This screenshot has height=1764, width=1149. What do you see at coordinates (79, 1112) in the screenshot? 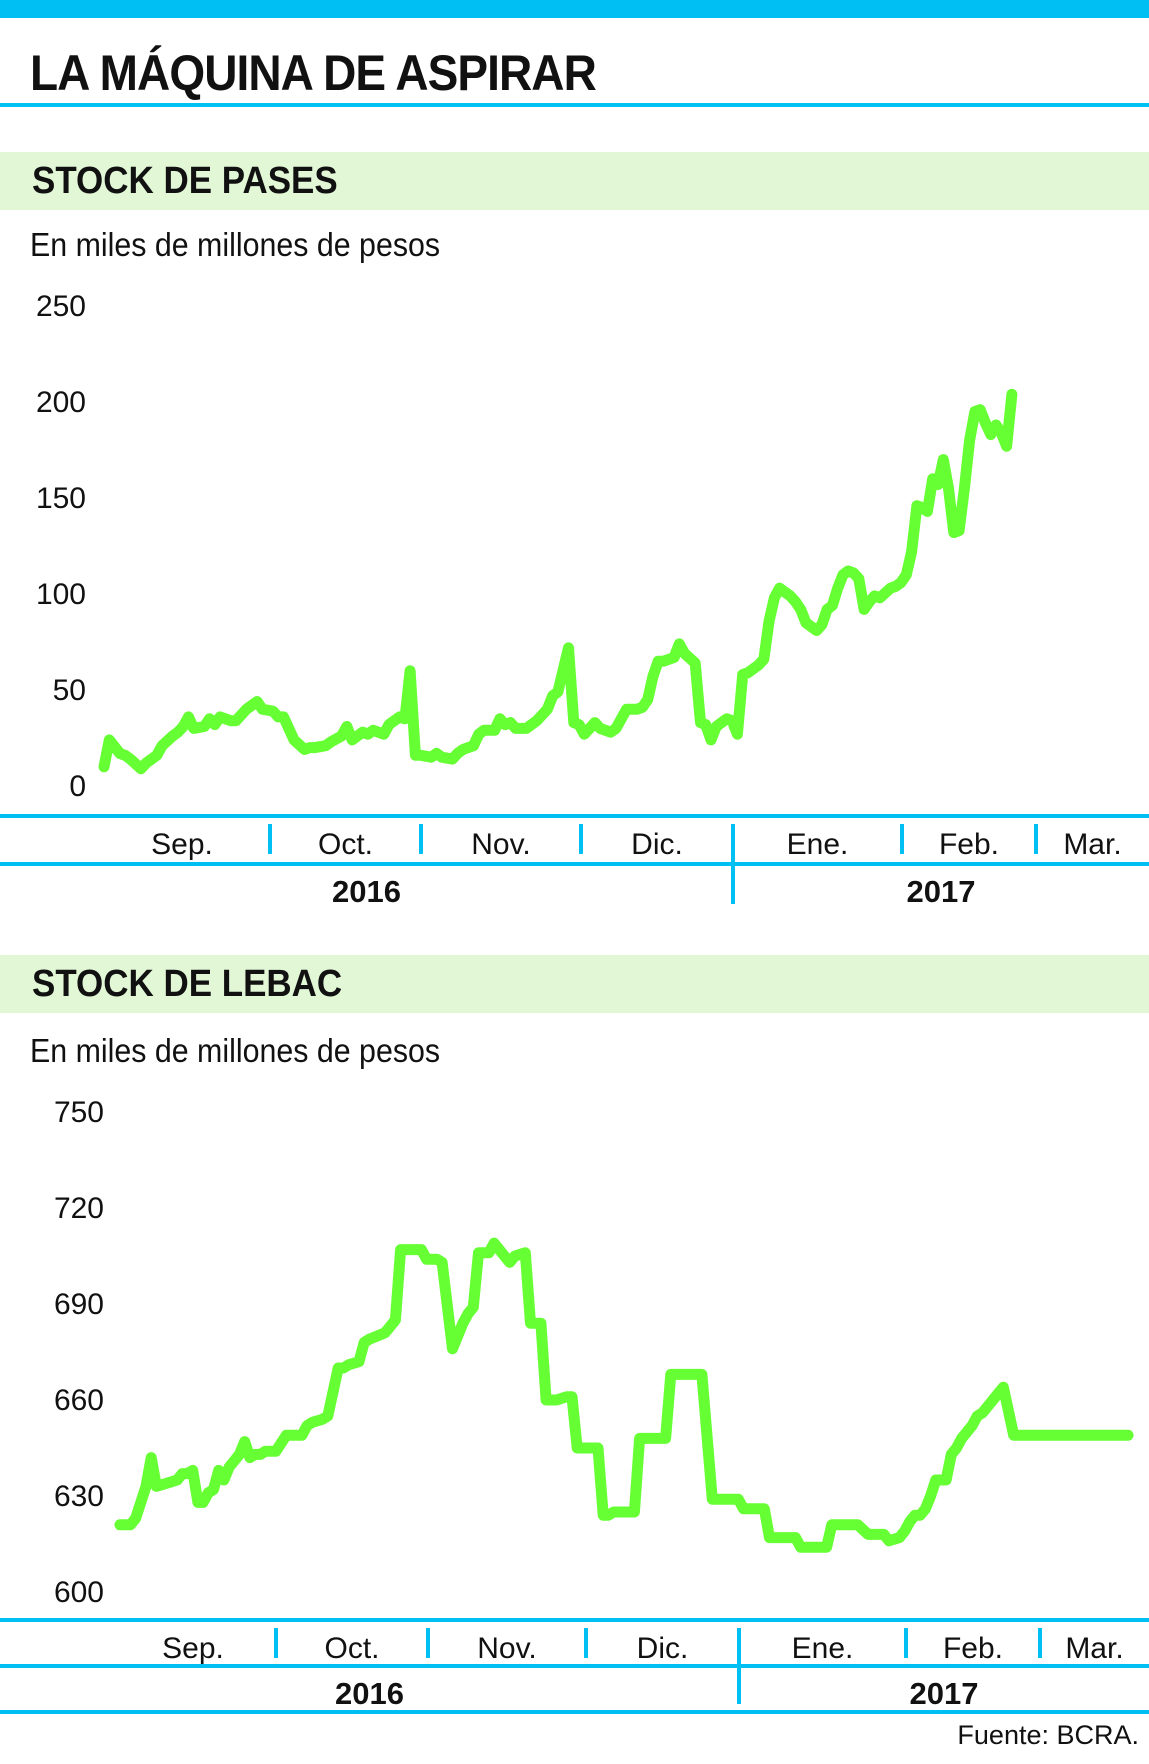
I see `y-tick-label: 750` at bounding box center [79, 1112].